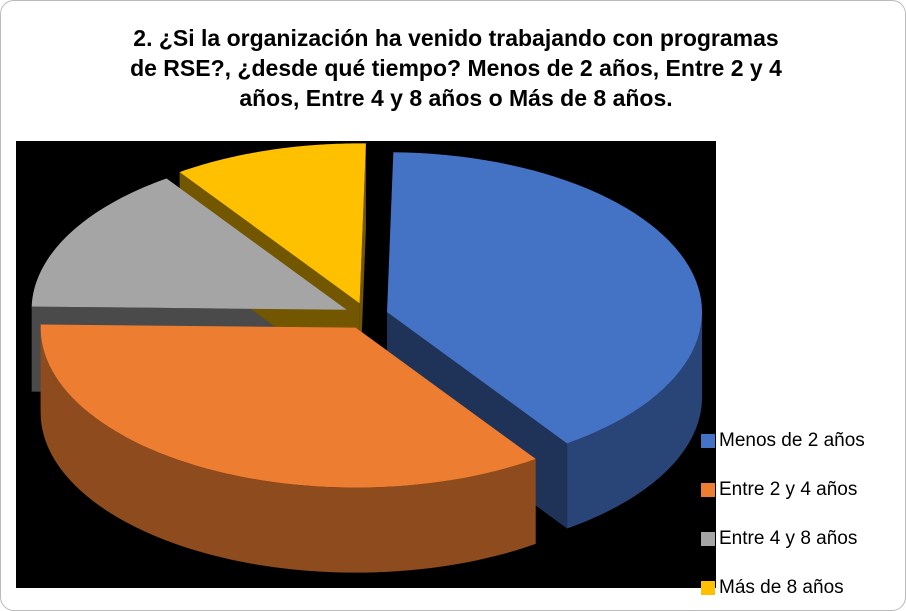 Image resolution: width=906 pixels, height=611 pixels. I want to click on legend-label: Más de 8 años, so click(781, 587).